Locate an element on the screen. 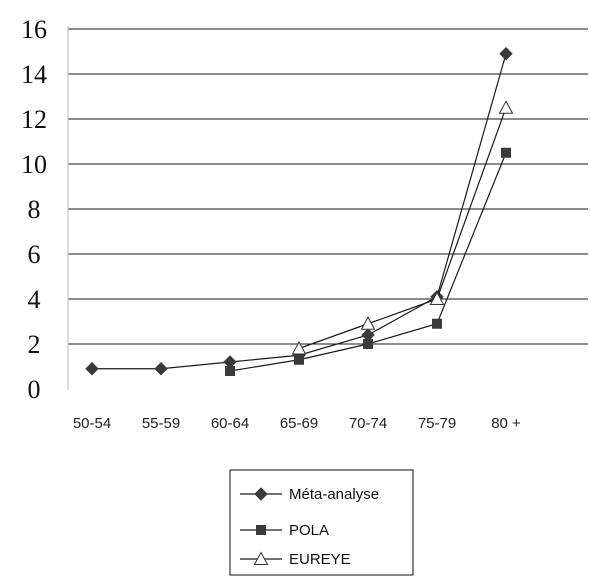 This screenshot has width=590, height=576. legend: Méta-analyse POLA EUREYE is located at coordinates (321, 522).